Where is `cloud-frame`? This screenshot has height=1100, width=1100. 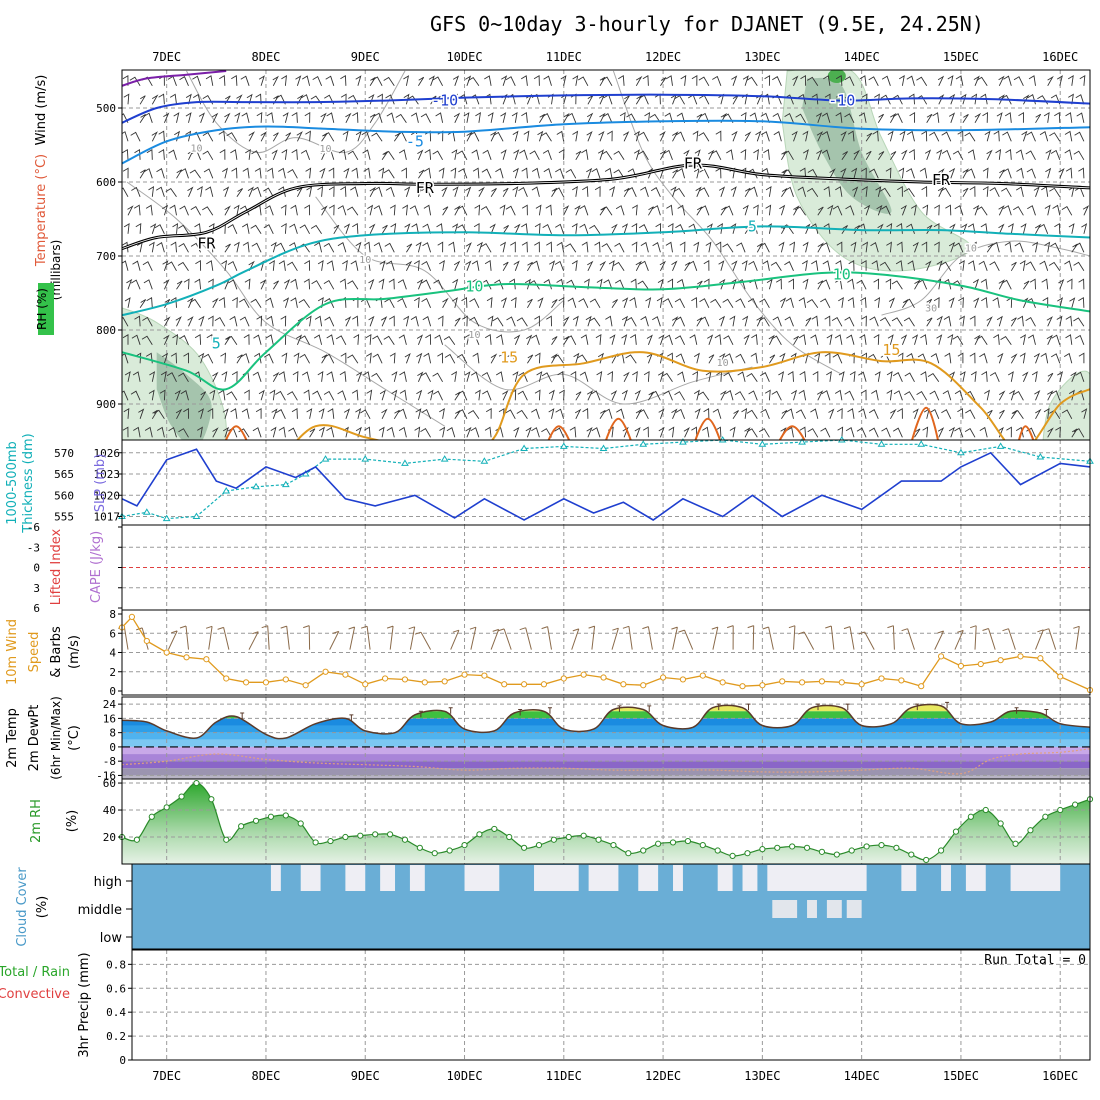 cloud-frame is located at coordinates (611, 906).